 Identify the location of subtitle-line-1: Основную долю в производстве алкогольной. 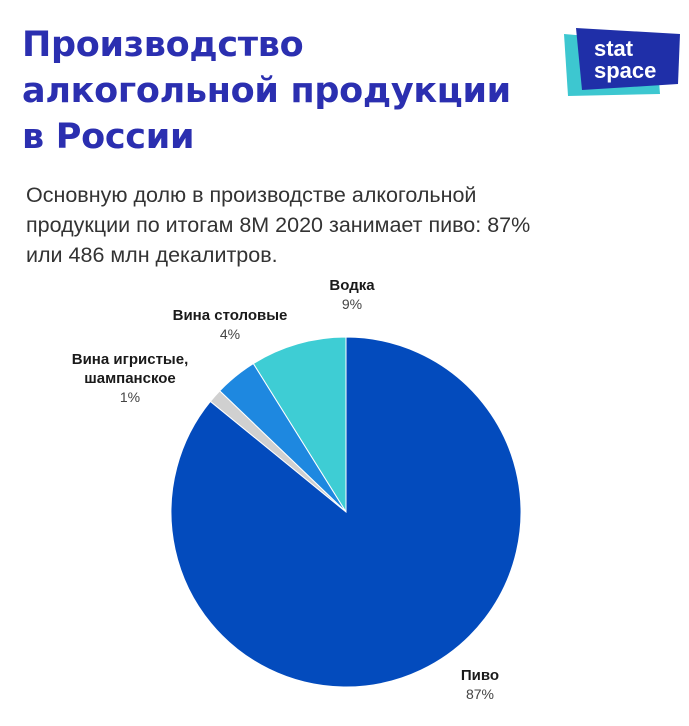
(251, 195).